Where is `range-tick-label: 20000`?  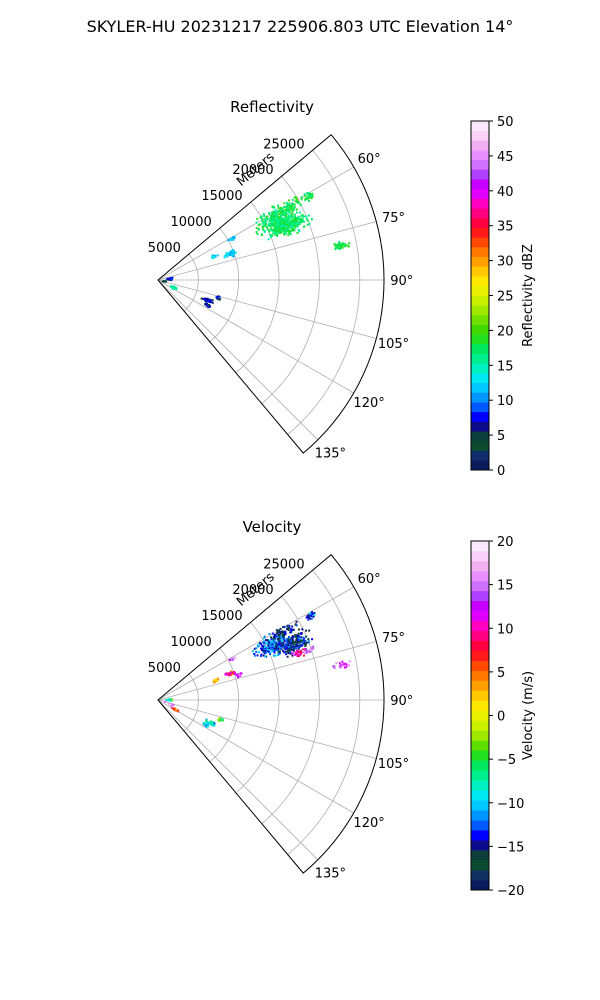 range-tick-label: 20000 is located at coordinates (252, 170).